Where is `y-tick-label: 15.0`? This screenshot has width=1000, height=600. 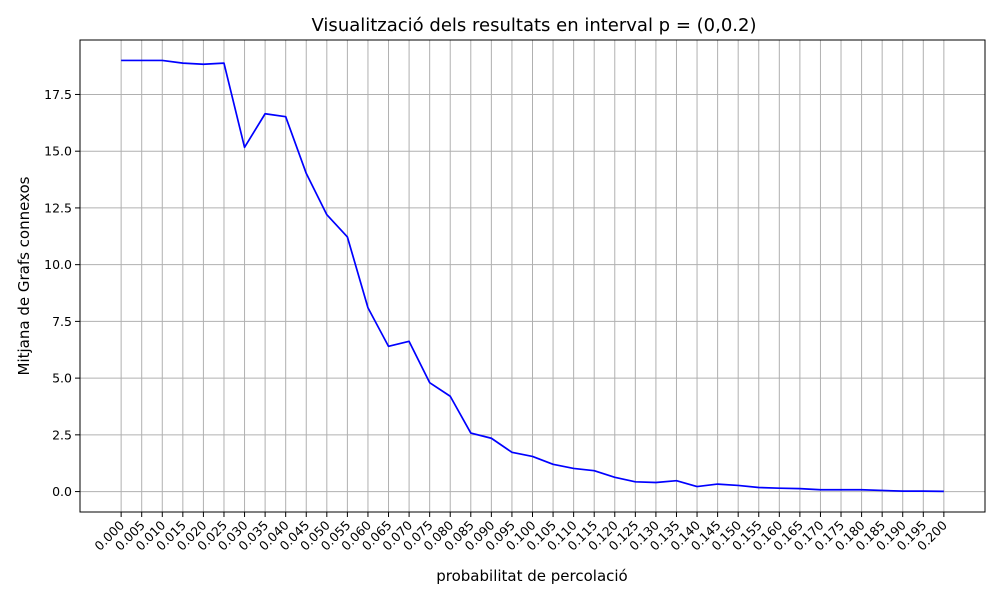 y-tick-label: 15.0 is located at coordinates (58, 151).